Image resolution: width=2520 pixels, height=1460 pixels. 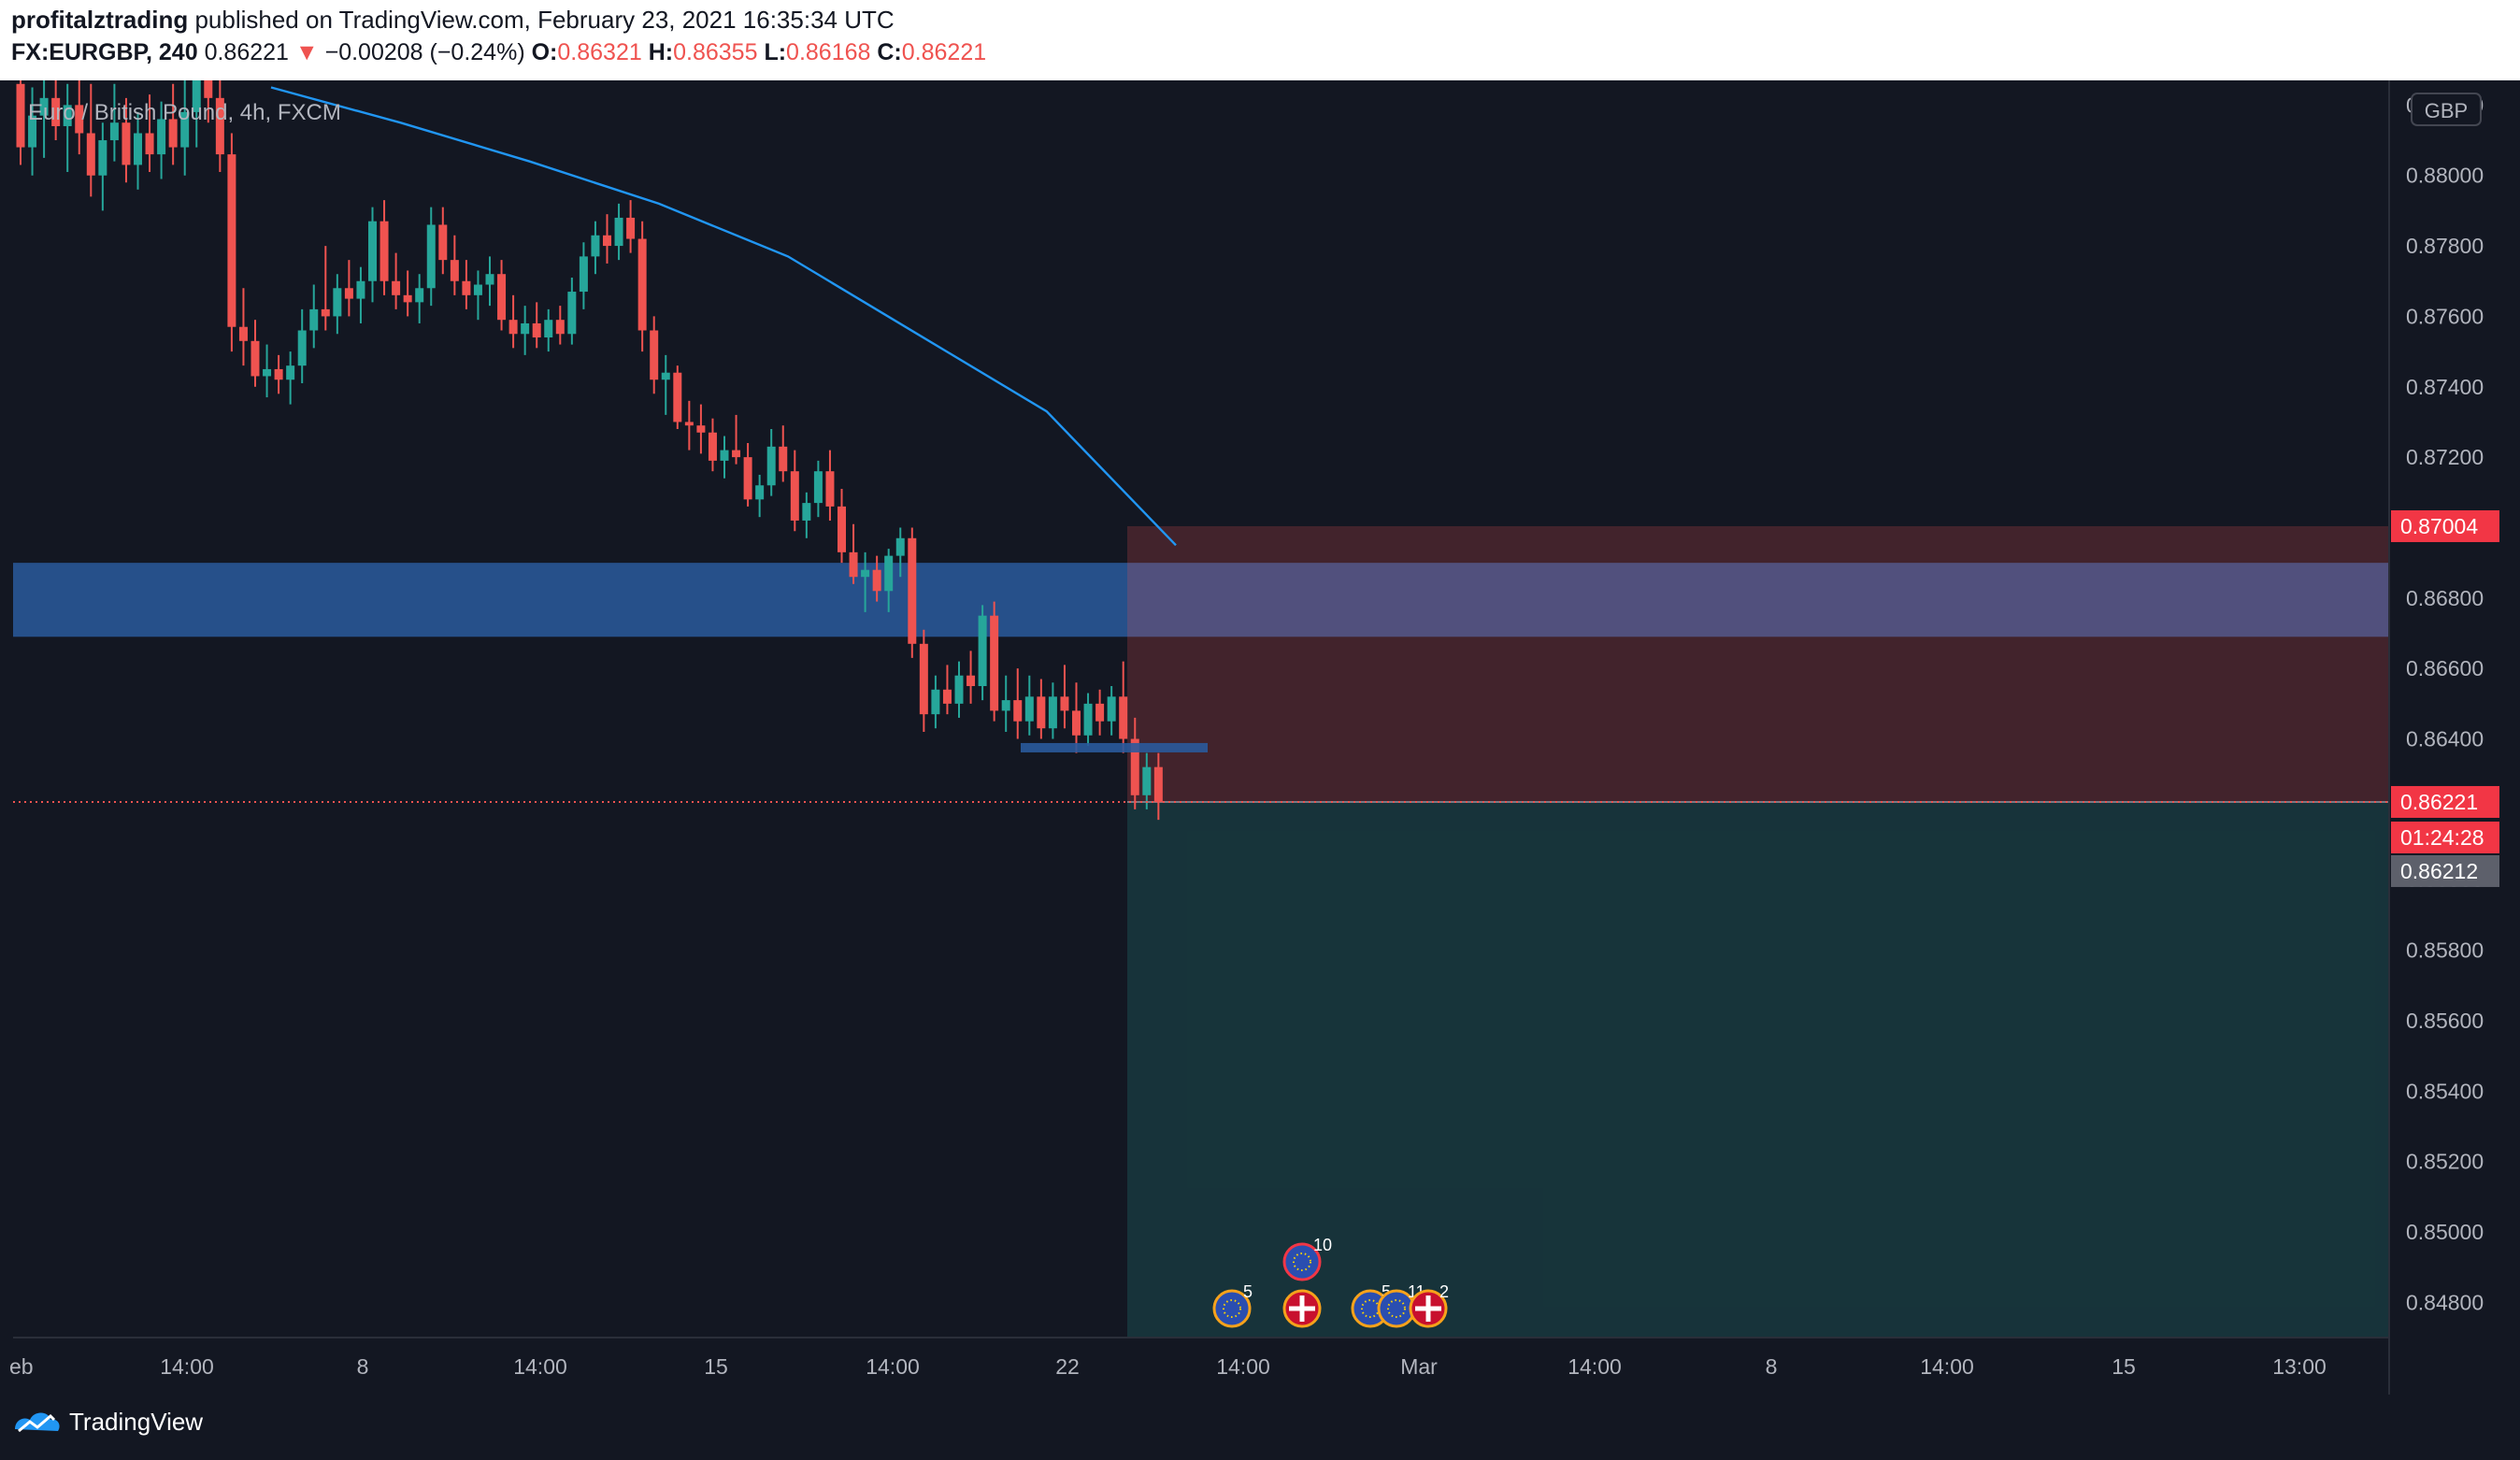 I want to click on tradingview-brand: TradingView, so click(x=108, y=1423).